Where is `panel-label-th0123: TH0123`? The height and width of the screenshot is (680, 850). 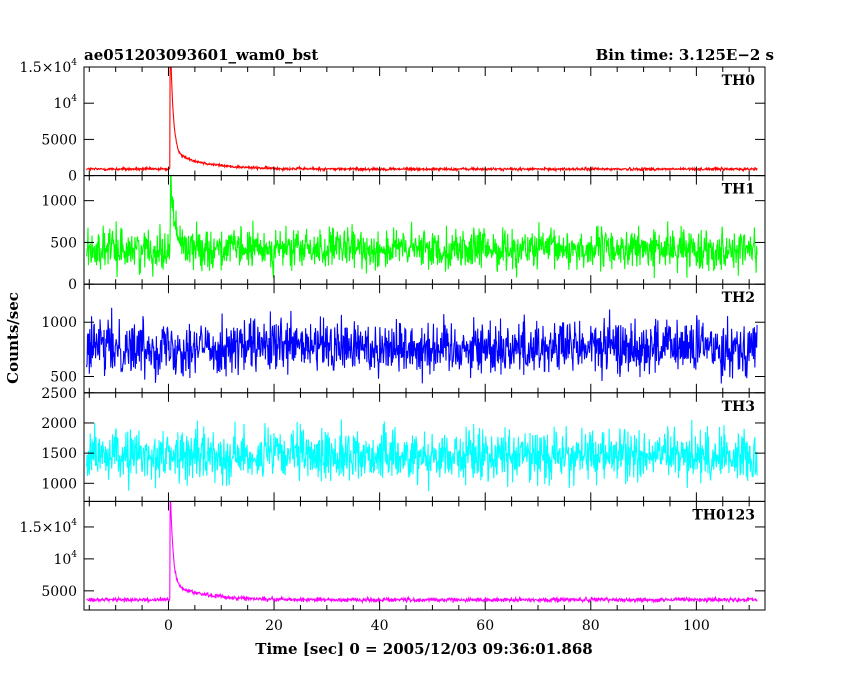 panel-label-th0123: TH0123 is located at coordinates (723, 515).